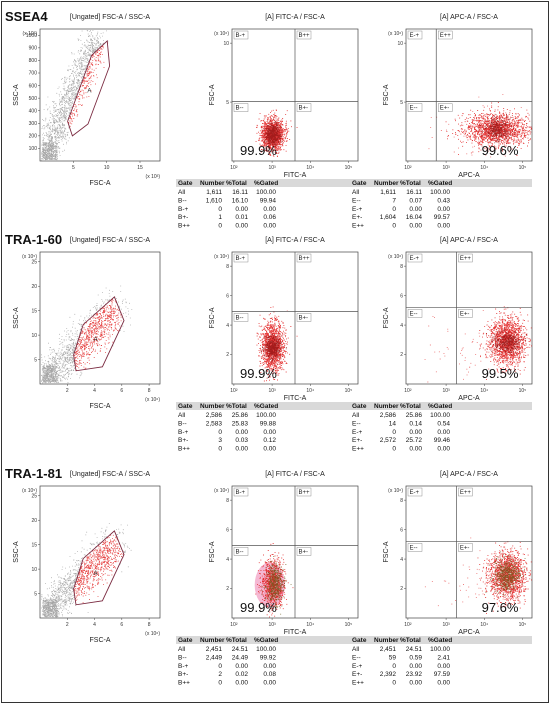  I want to click on y-tick-label: 6, so click(227, 296).